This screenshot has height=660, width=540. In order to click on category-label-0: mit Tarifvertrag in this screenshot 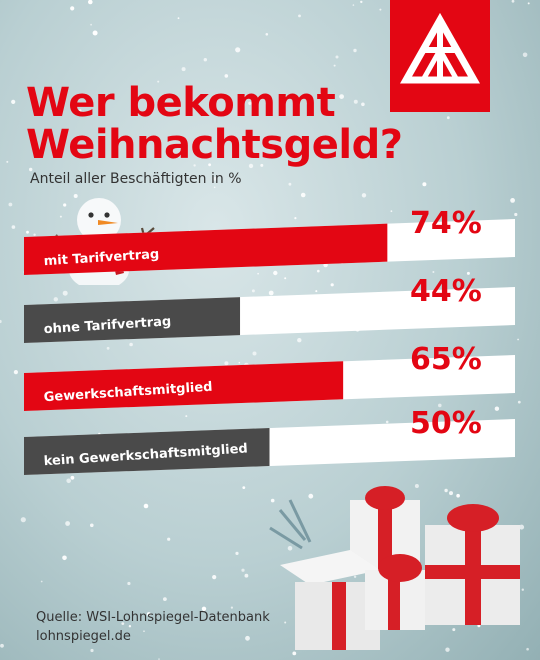, I will do `click(101, 258)`.